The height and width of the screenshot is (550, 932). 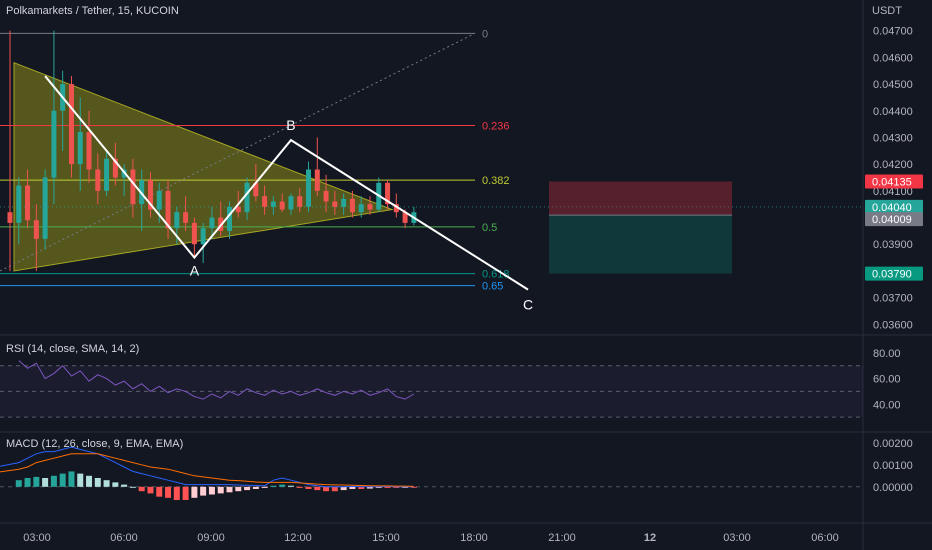 I want to click on rsi-label: RSI (14, close, SMA, 14, 2), so click(x=73, y=349).